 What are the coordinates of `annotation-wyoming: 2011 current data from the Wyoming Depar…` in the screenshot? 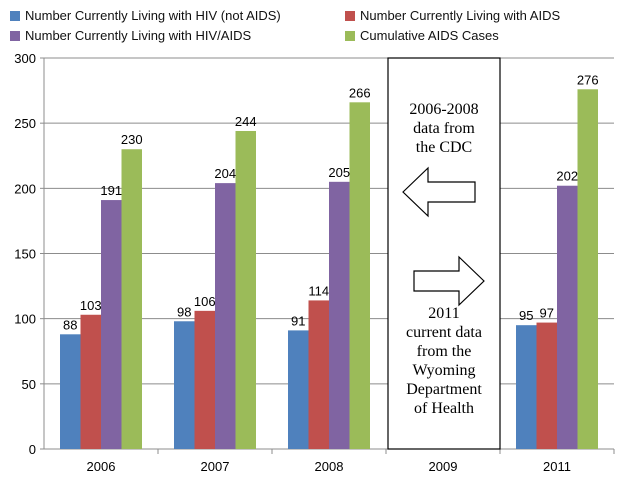 It's located at (444, 361).